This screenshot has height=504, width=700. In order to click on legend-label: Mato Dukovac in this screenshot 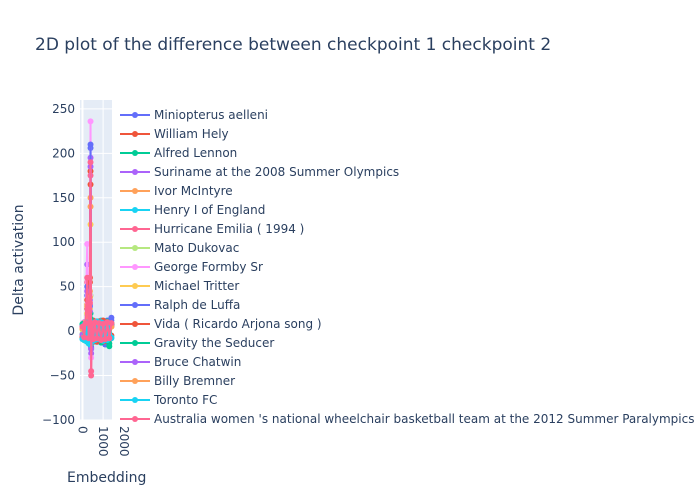, I will do `click(196, 248)`.